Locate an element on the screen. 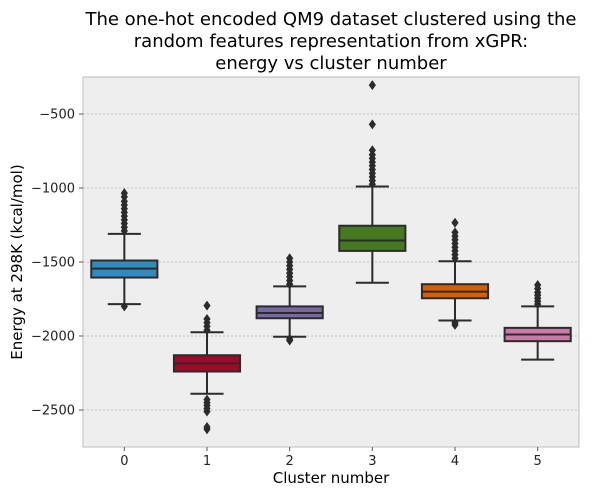  y-tick-label: −2500 is located at coordinates (53, 411).